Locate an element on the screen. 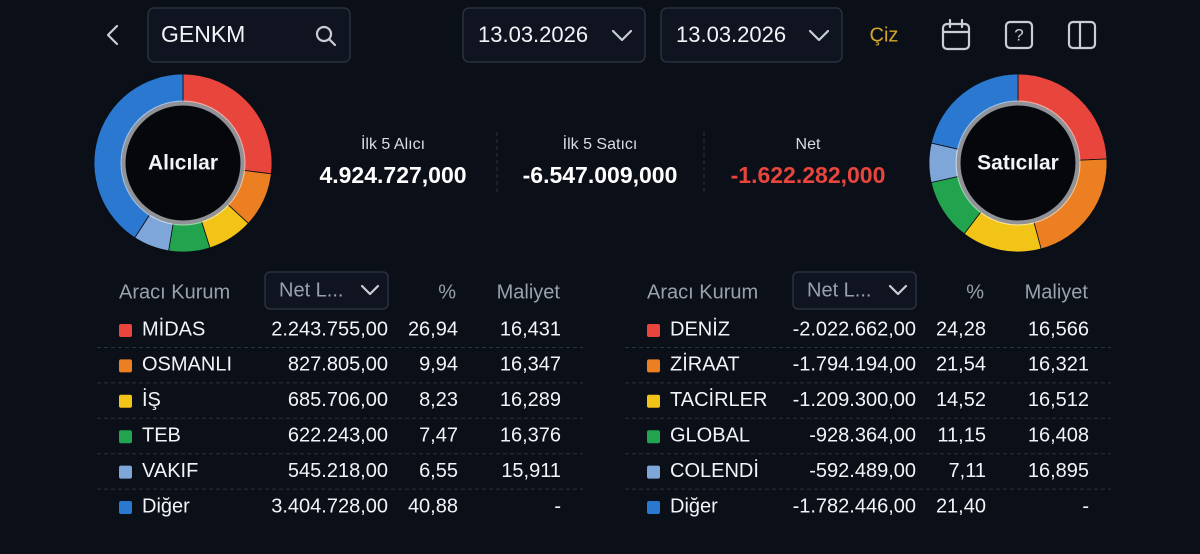 The height and width of the screenshot is (554, 1200). net-lot: -2.022.662,00 is located at coordinates (854, 329).